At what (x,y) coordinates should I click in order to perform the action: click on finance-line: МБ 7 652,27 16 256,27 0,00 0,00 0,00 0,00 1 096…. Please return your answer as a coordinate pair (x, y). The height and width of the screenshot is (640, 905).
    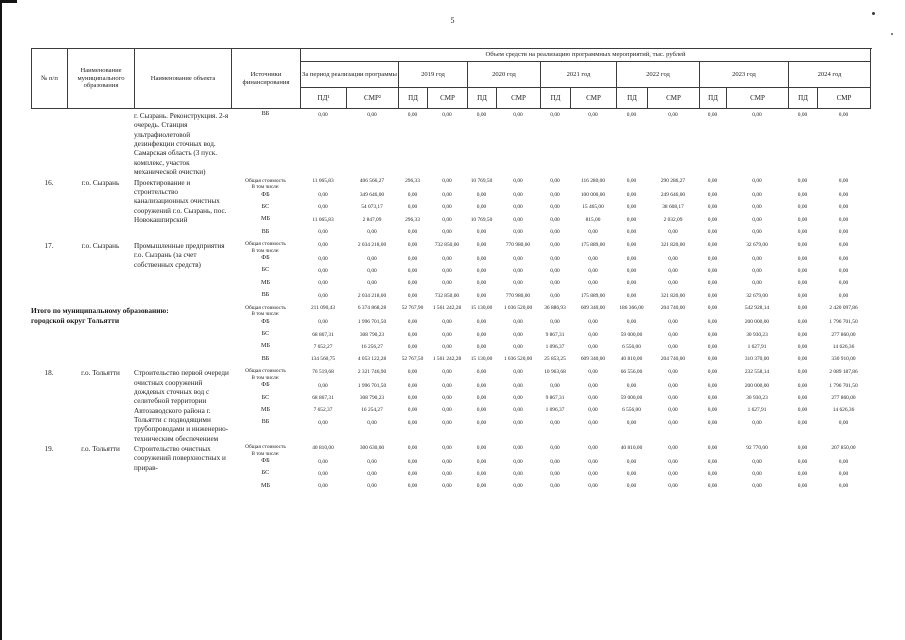
    Looking at the image, I should click on (551, 349).